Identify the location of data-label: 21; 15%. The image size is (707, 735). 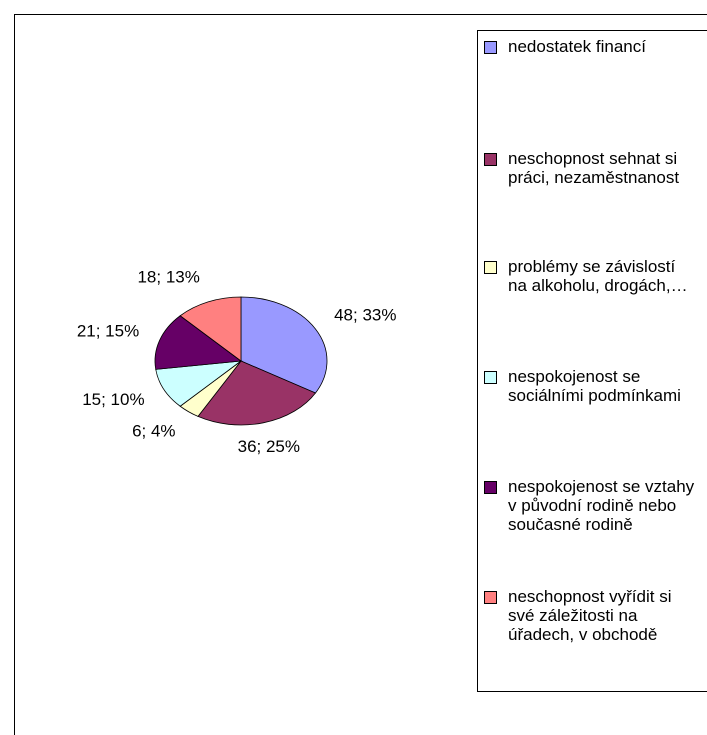
(108, 331).